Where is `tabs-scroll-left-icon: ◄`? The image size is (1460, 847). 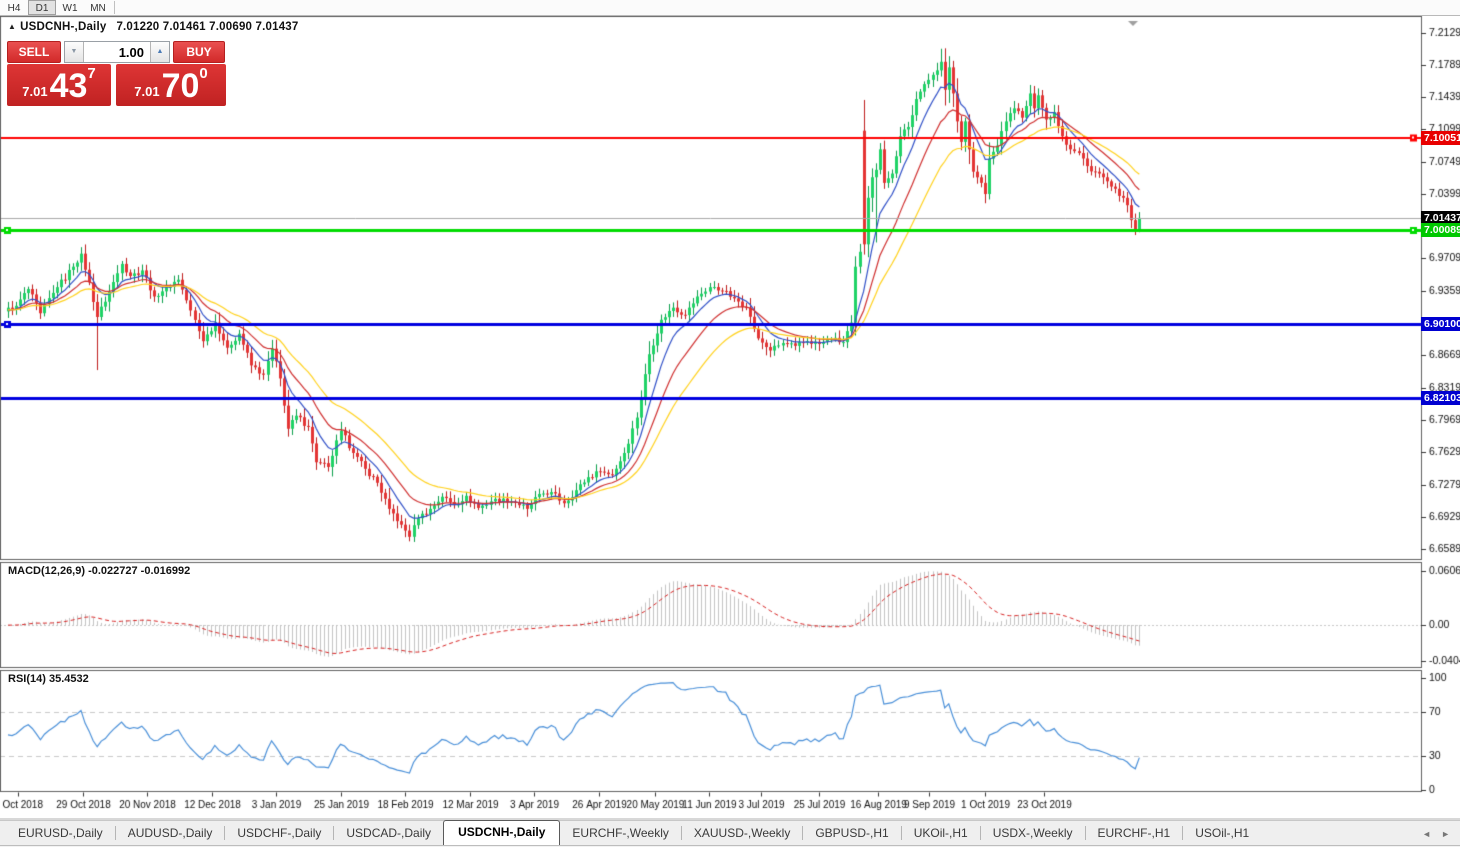
tabs-scroll-left-icon: ◄ is located at coordinates (1427, 834).